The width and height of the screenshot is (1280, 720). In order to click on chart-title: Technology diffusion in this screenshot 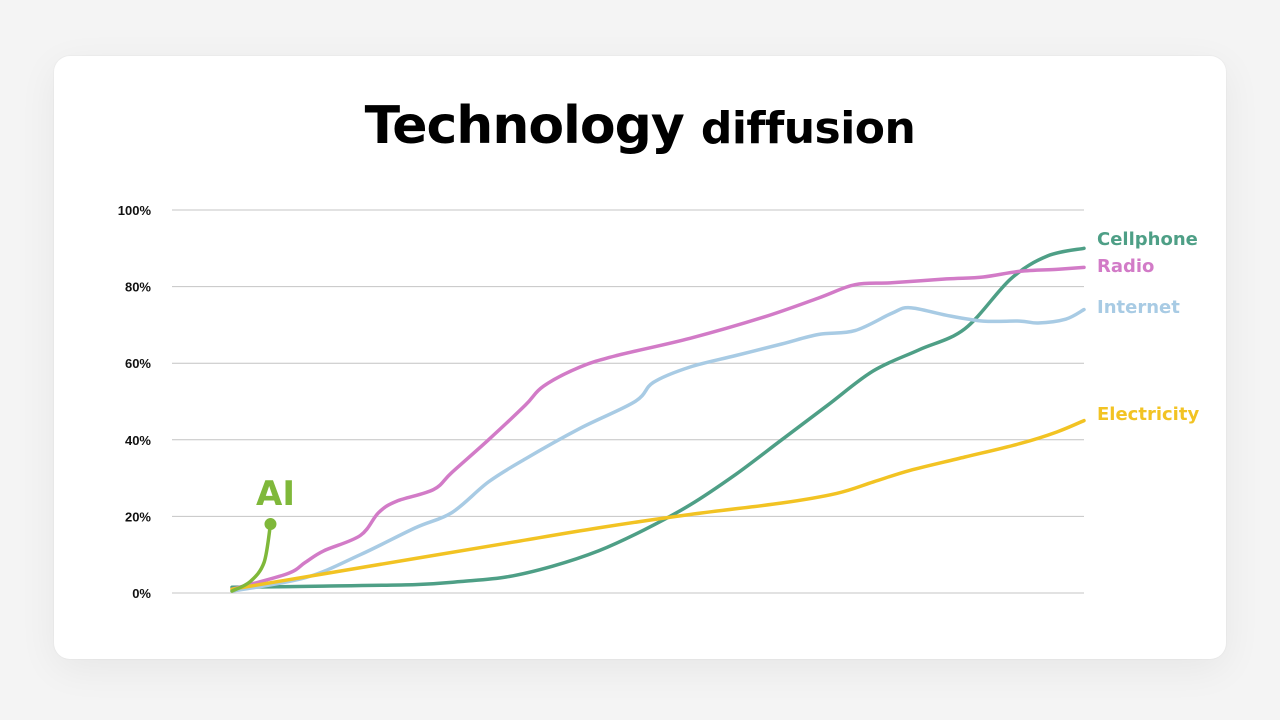, I will do `click(640, 127)`.